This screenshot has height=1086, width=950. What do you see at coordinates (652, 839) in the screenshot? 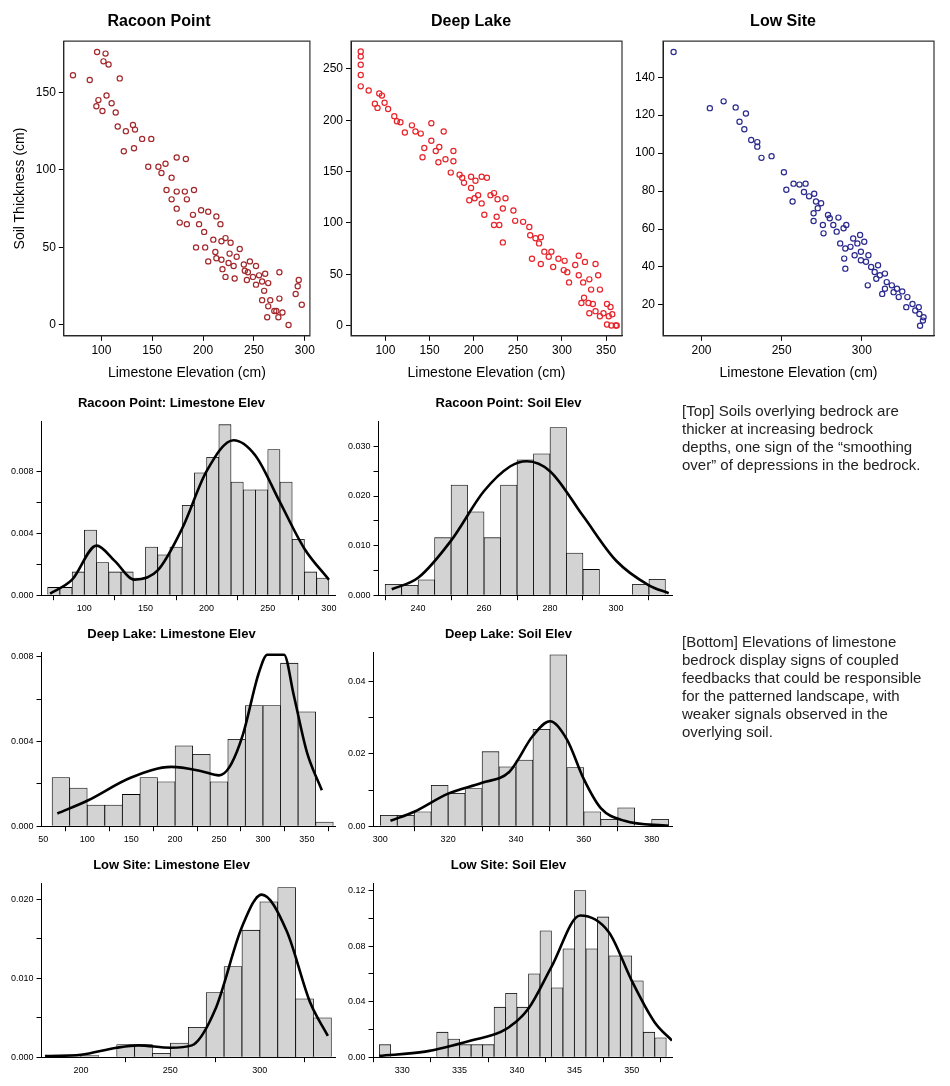
I see `x-tick-label: 380` at bounding box center [652, 839].